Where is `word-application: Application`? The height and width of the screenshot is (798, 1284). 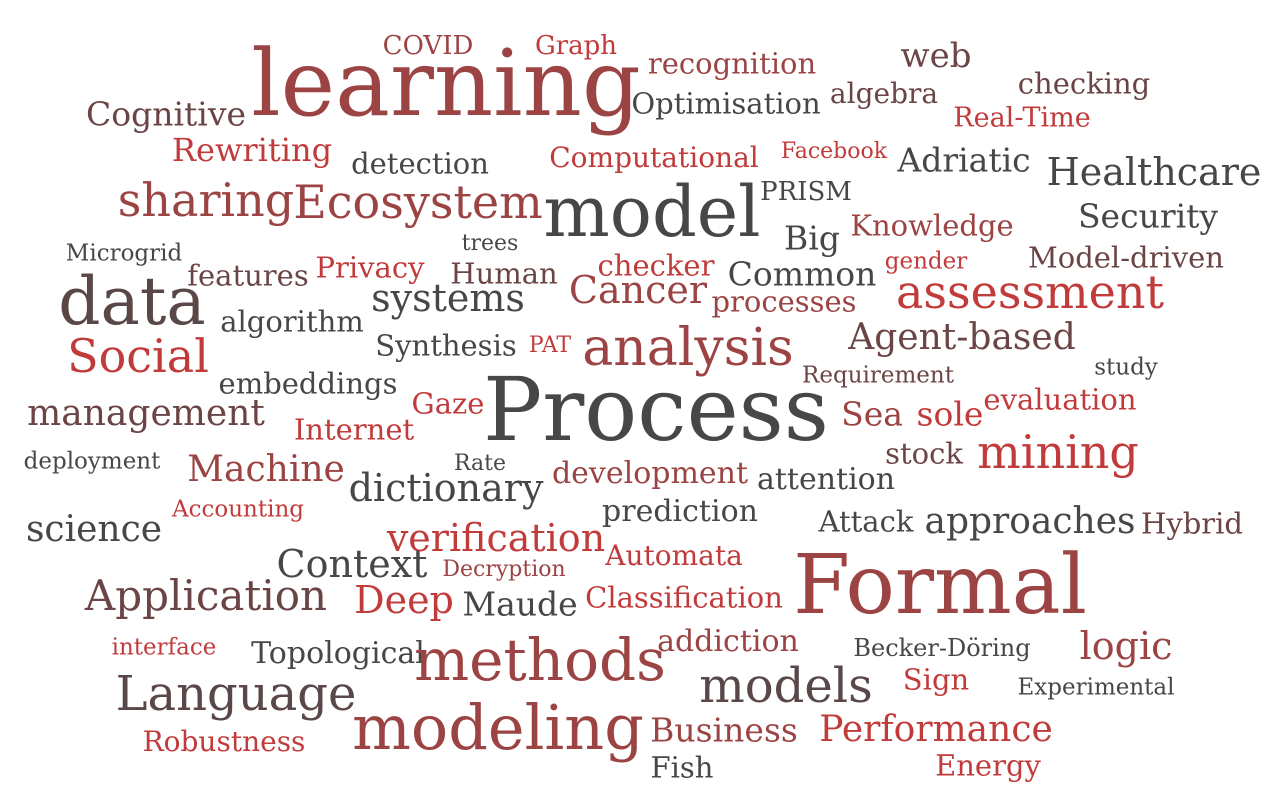
word-application: Application is located at coordinates (206, 595).